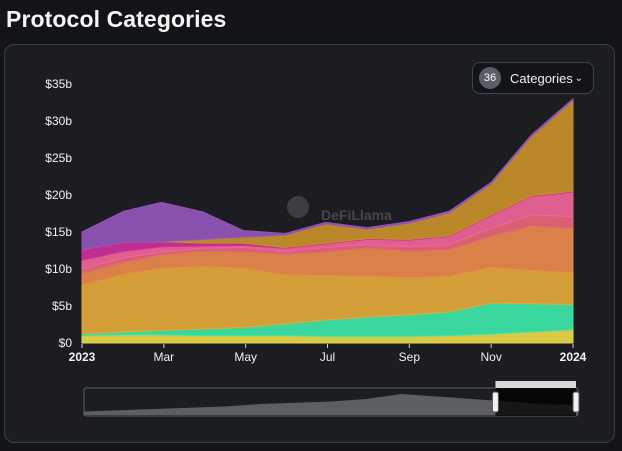 The image size is (622, 451). Describe the element at coordinates (410, 357) in the screenshot. I see `x-tick-label: Sep` at that location.